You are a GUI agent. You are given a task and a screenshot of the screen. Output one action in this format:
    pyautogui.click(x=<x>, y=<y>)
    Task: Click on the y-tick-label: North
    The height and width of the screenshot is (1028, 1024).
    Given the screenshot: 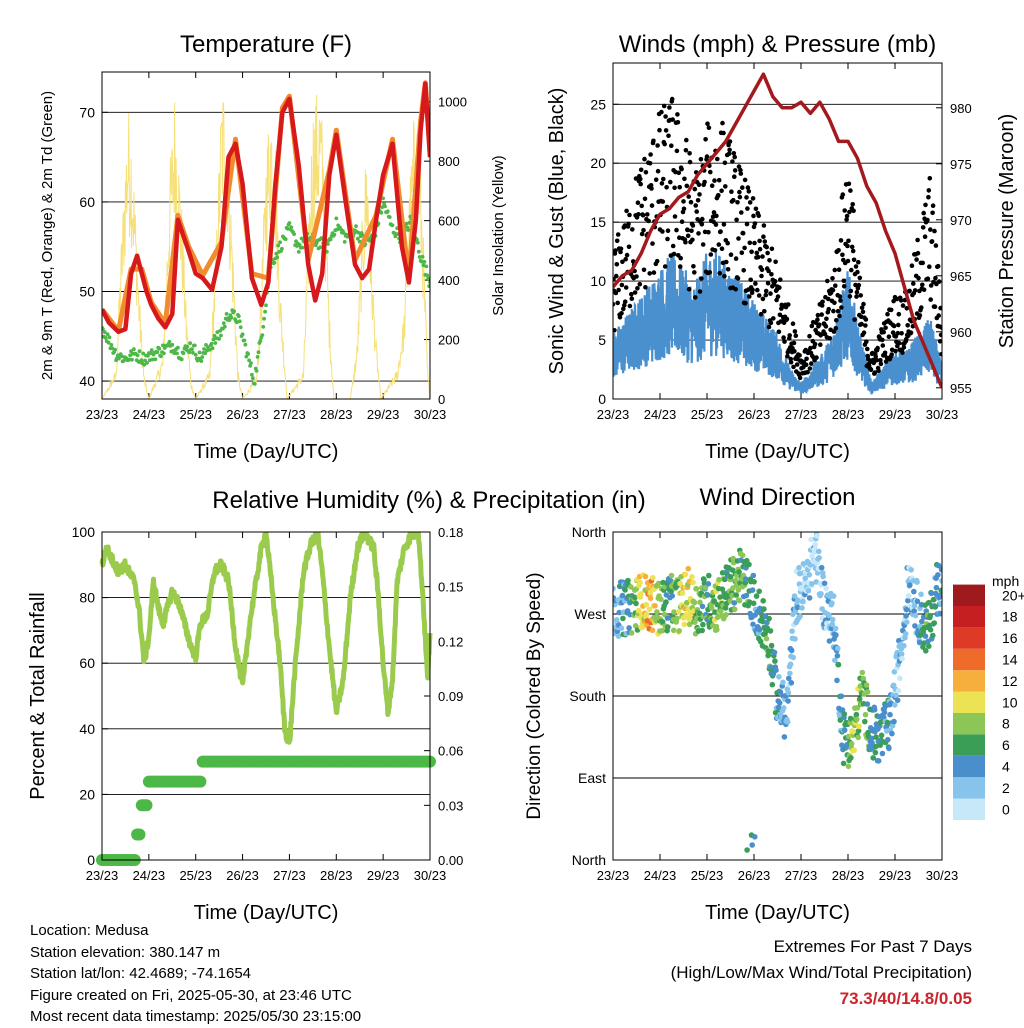 What is the action you would take?
    pyautogui.click(x=589, y=532)
    